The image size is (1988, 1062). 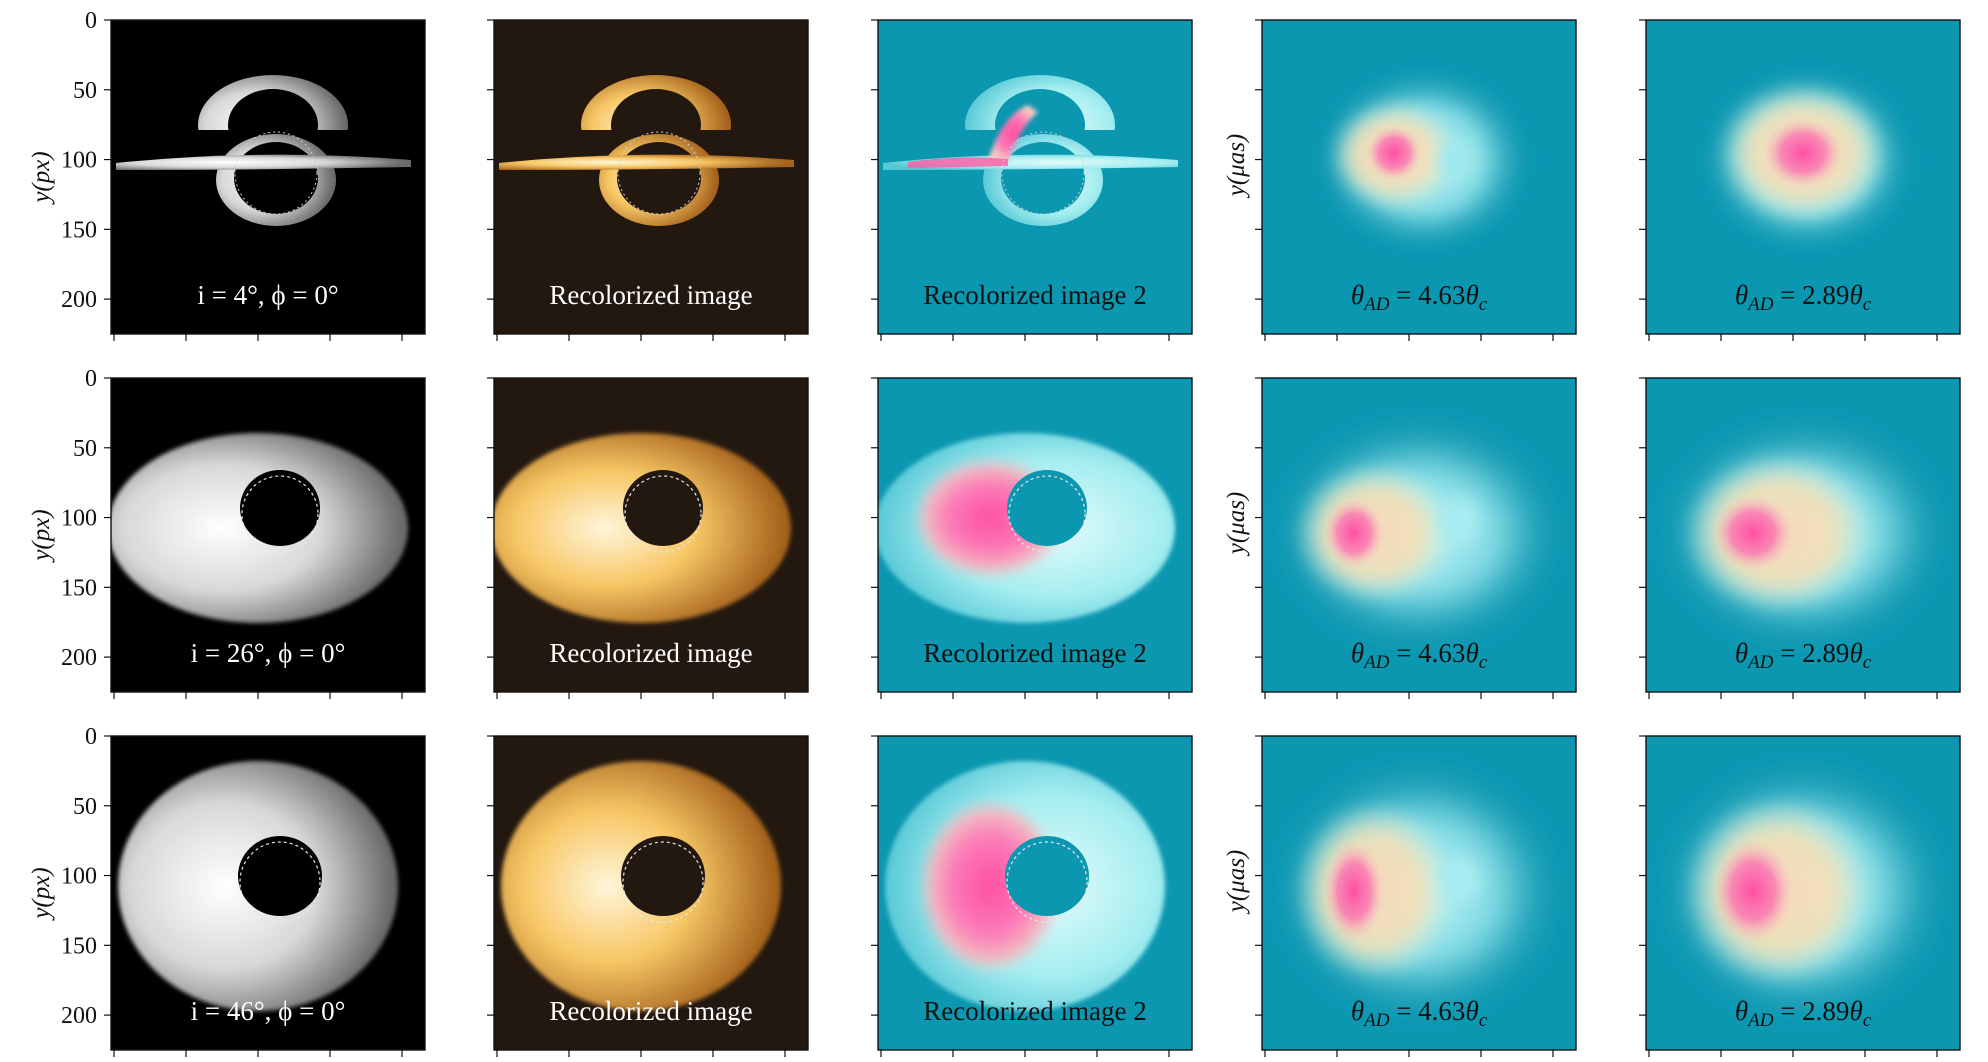 What do you see at coordinates (267, 295) in the screenshot?
I see `panel-label: i = 4°, ϕ = 0°` at bounding box center [267, 295].